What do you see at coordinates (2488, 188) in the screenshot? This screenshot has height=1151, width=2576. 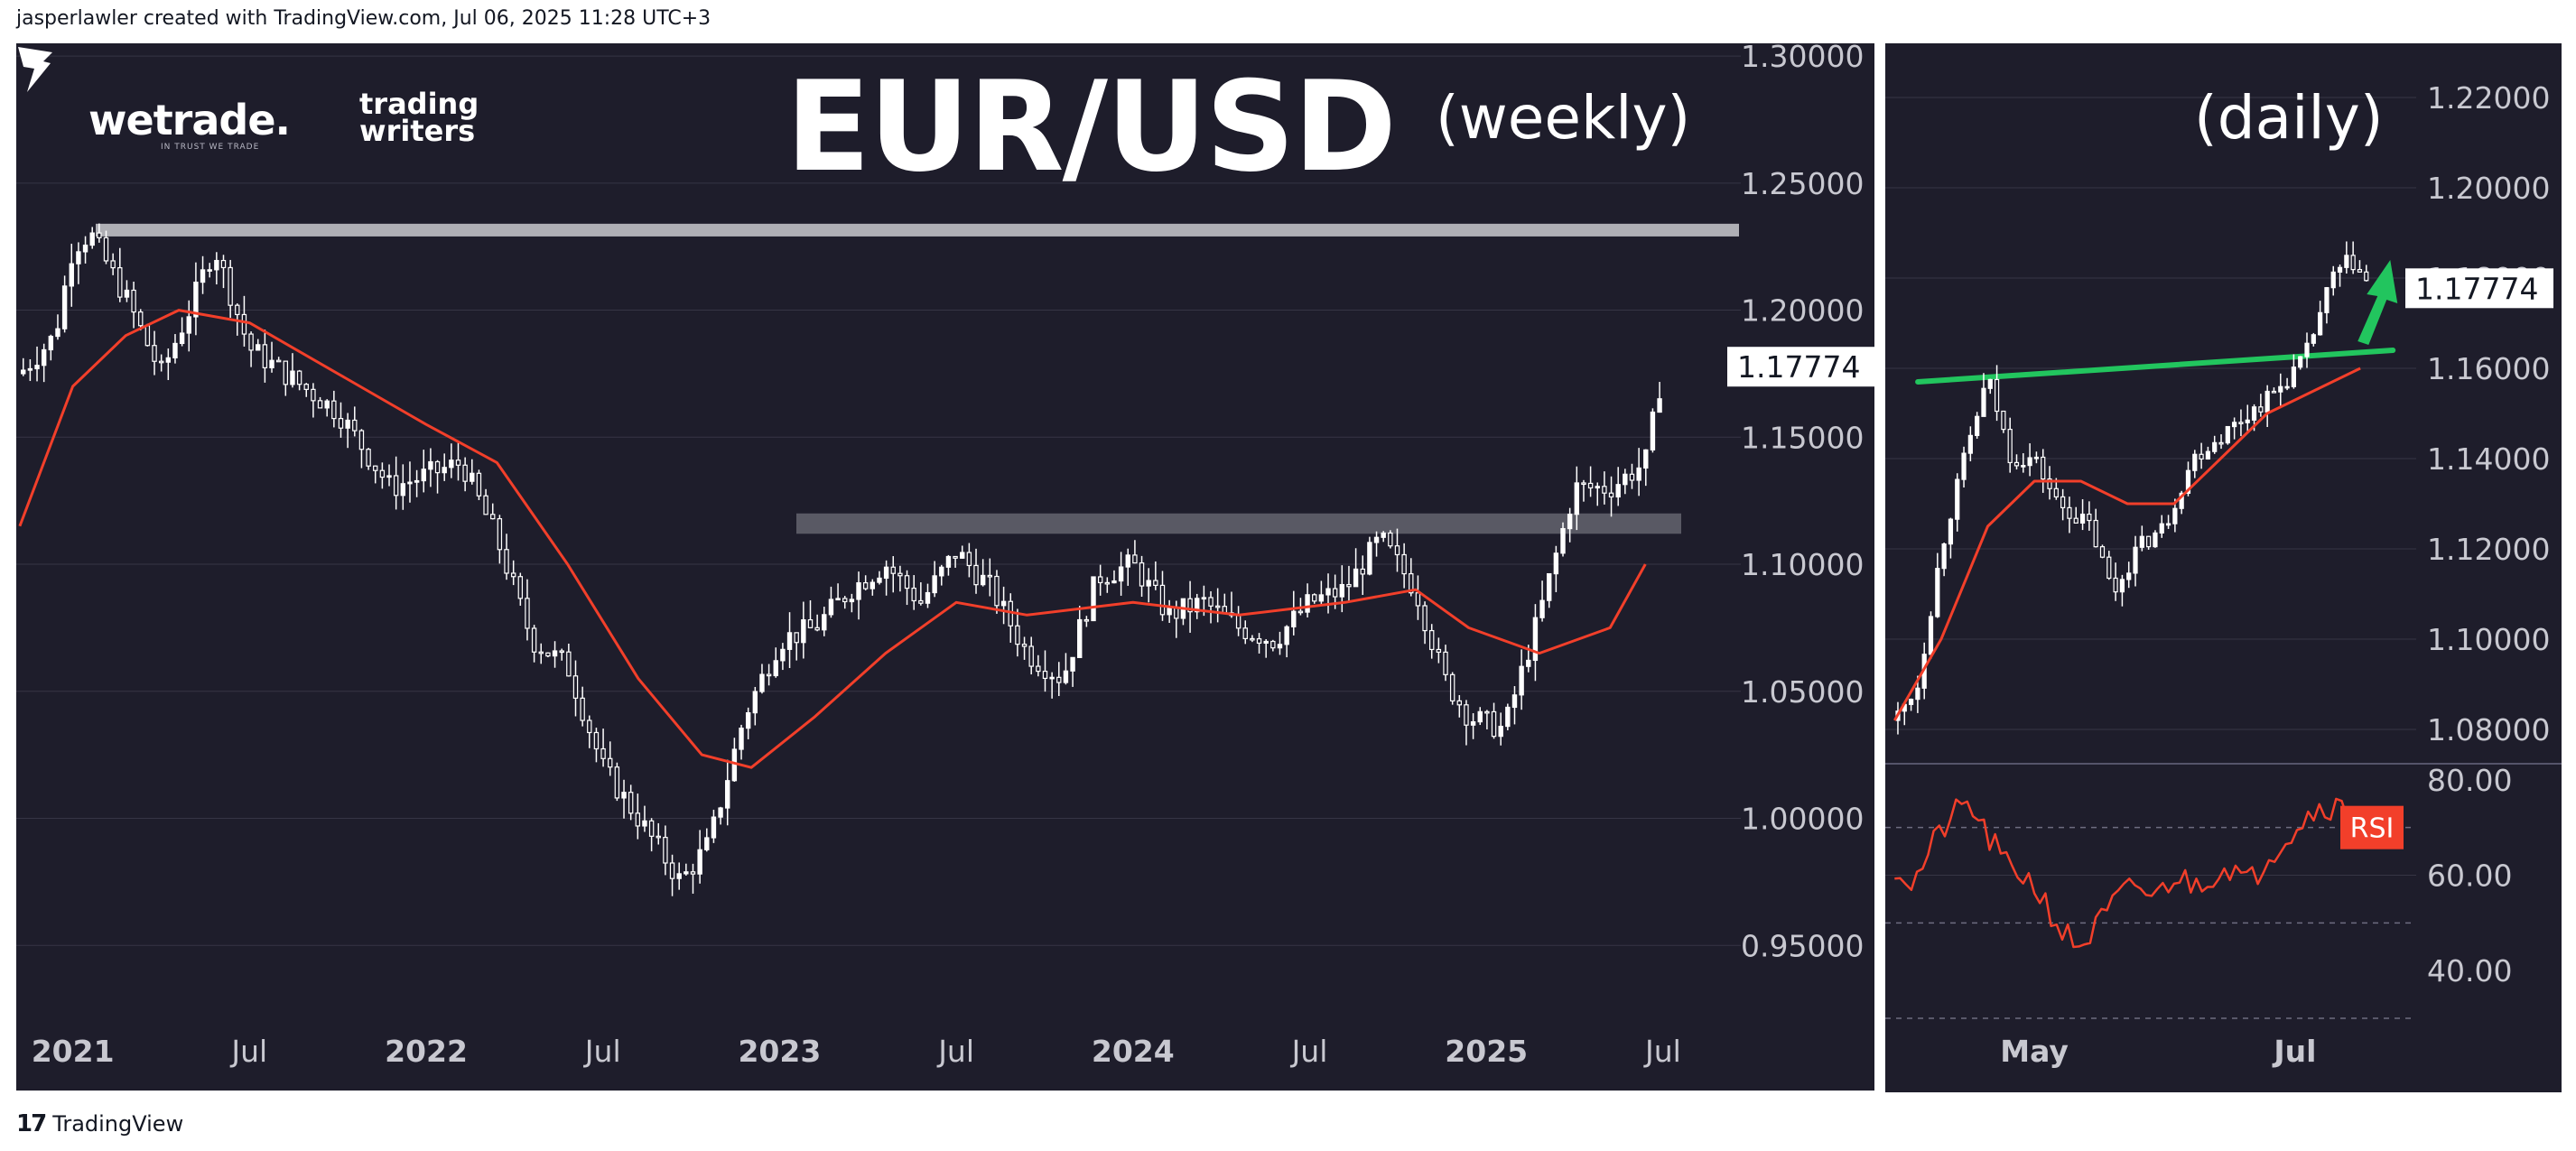 I see `daily-y-tick-label: 1.20000` at bounding box center [2488, 188].